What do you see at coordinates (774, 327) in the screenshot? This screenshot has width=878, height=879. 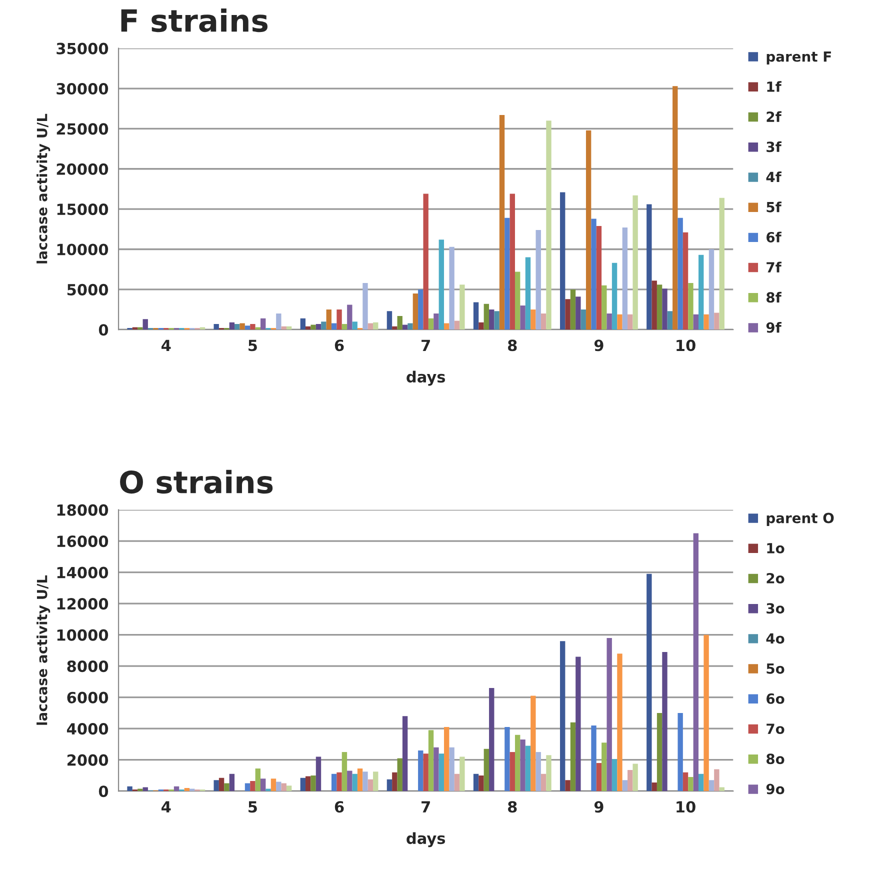 I see `legend-label: 9f` at bounding box center [774, 327].